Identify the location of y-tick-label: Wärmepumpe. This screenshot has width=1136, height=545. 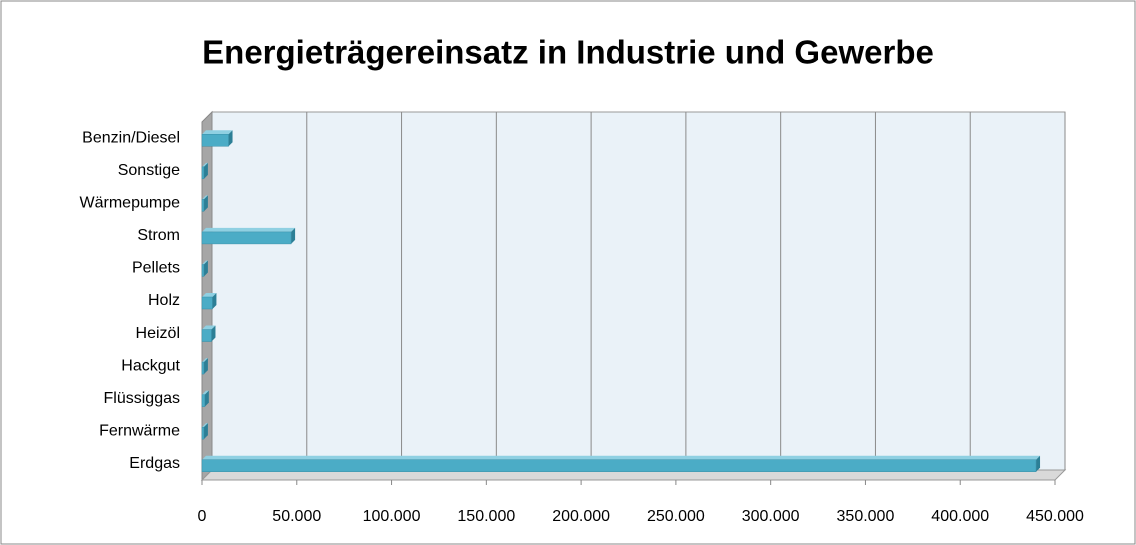
(130, 203).